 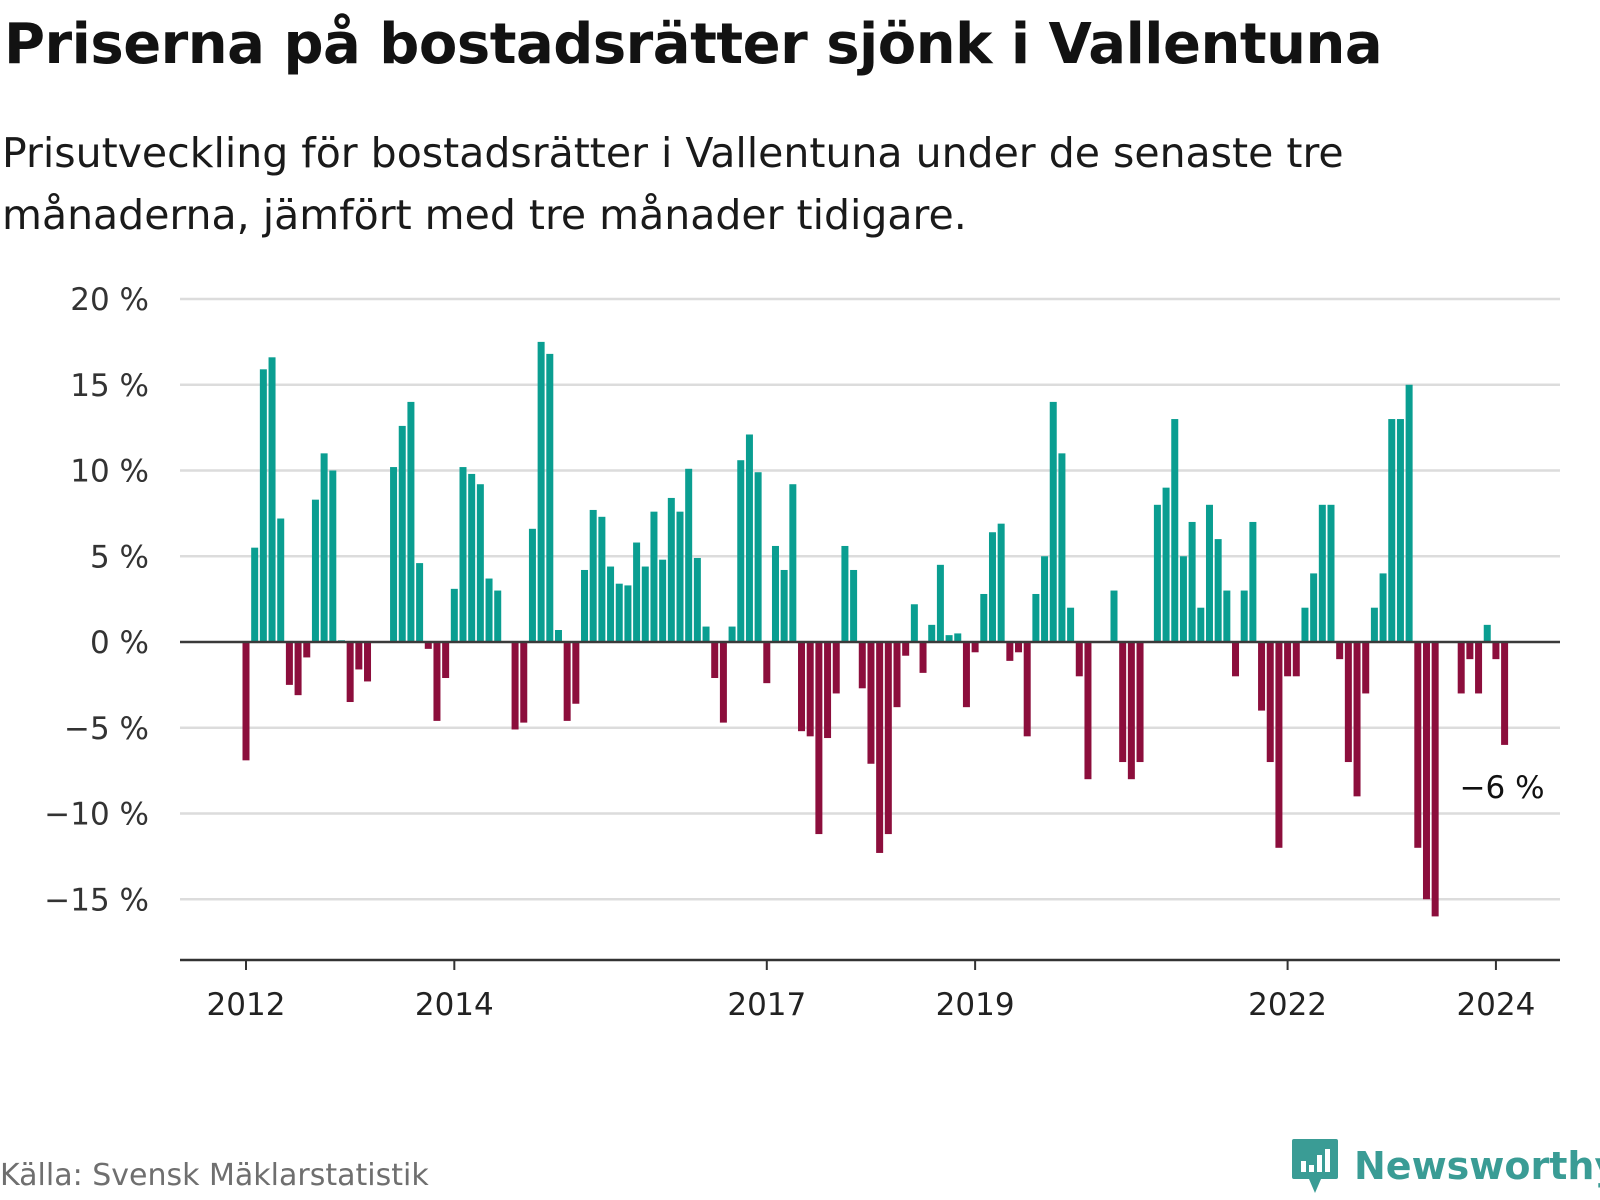 I want to click on last-value-label: −6 %, so click(x=1502, y=788).